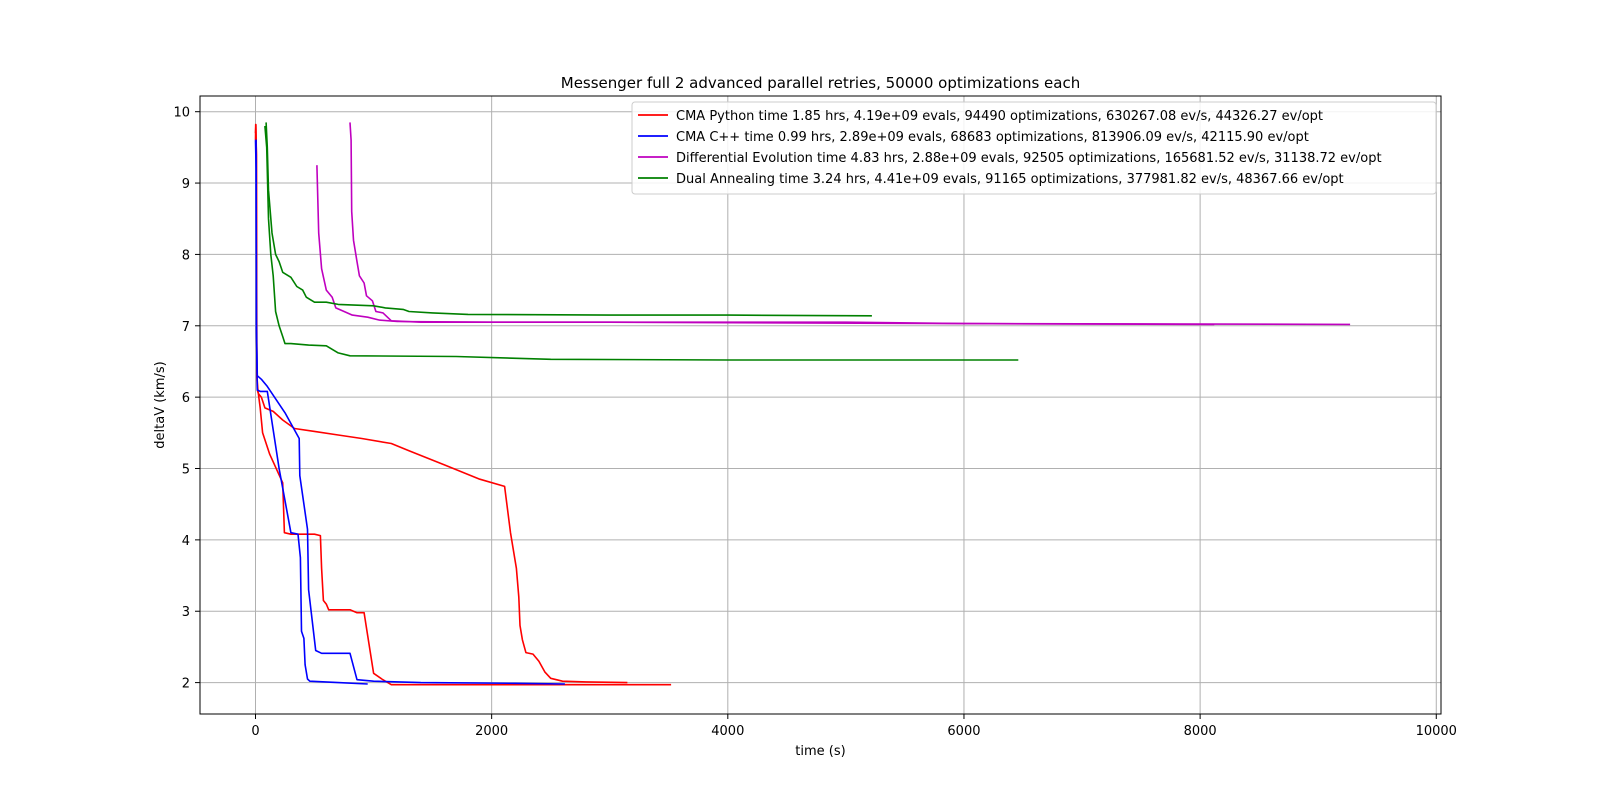 This screenshot has width=1600, height=800. What do you see at coordinates (186, 398) in the screenshot?
I see `y-tick-label: 6` at bounding box center [186, 398].